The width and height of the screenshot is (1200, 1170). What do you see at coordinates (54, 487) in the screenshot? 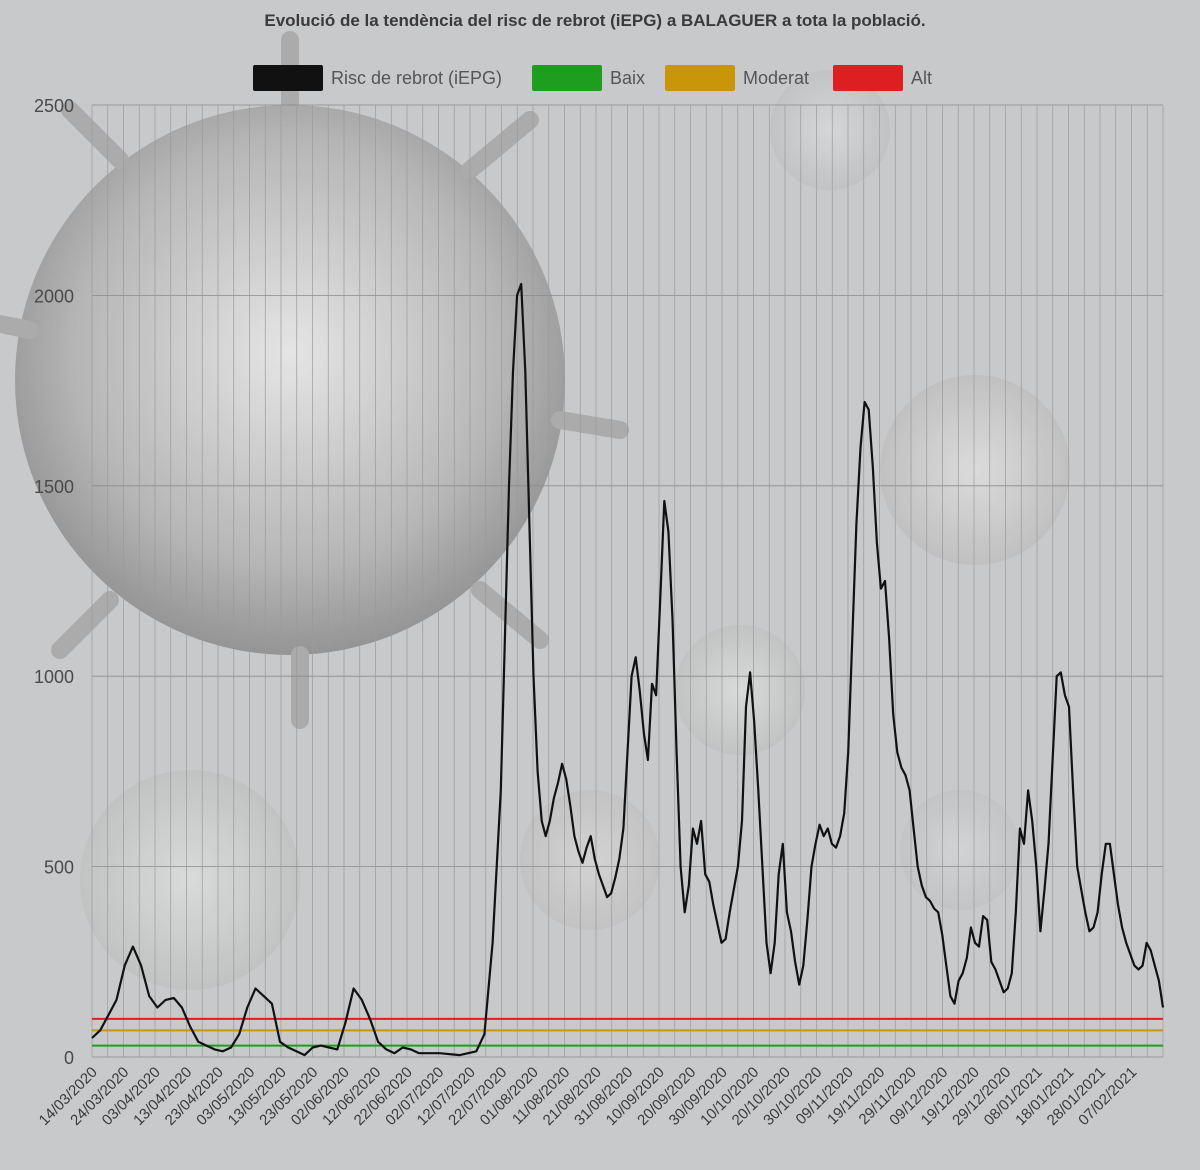
I see `y-tick-label: 1500` at bounding box center [54, 487].